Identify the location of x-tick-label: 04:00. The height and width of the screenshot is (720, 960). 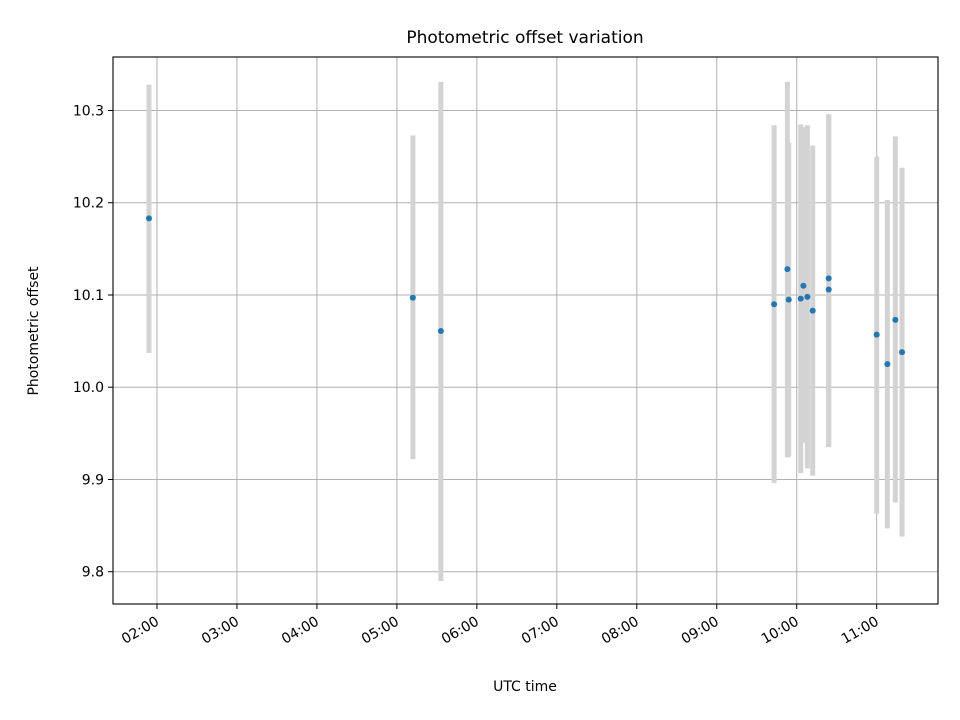
(300, 631).